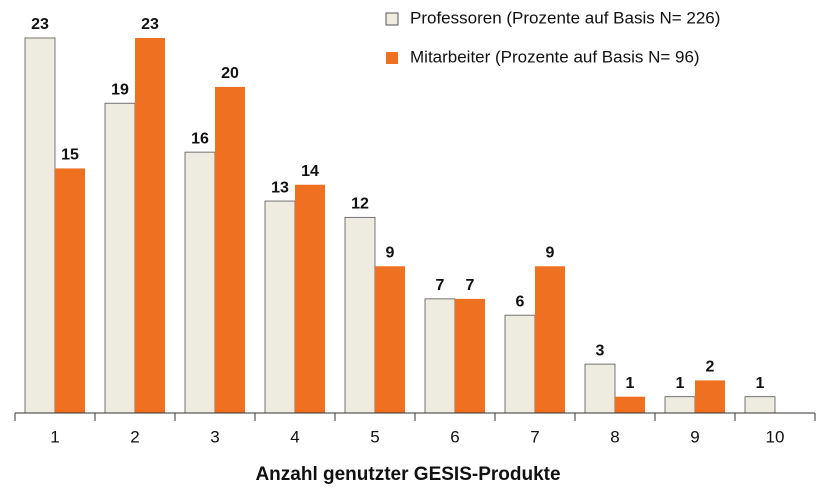 This screenshot has width=818, height=489. What do you see at coordinates (614, 436) in the screenshot?
I see `x-tick-label: 8` at bounding box center [614, 436].